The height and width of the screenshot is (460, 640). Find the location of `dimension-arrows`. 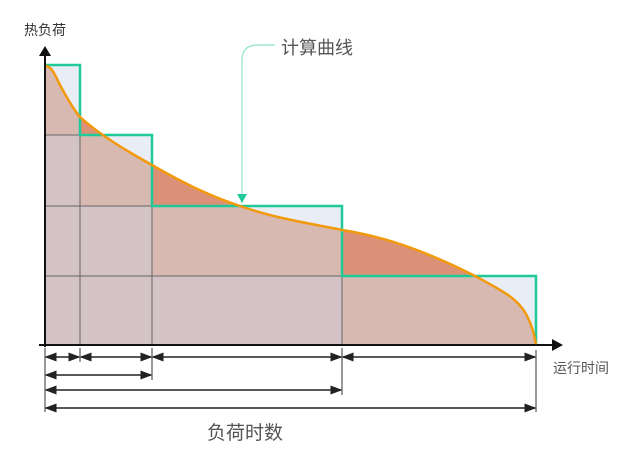

dimension-arrows is located at coordinates (290, 382).